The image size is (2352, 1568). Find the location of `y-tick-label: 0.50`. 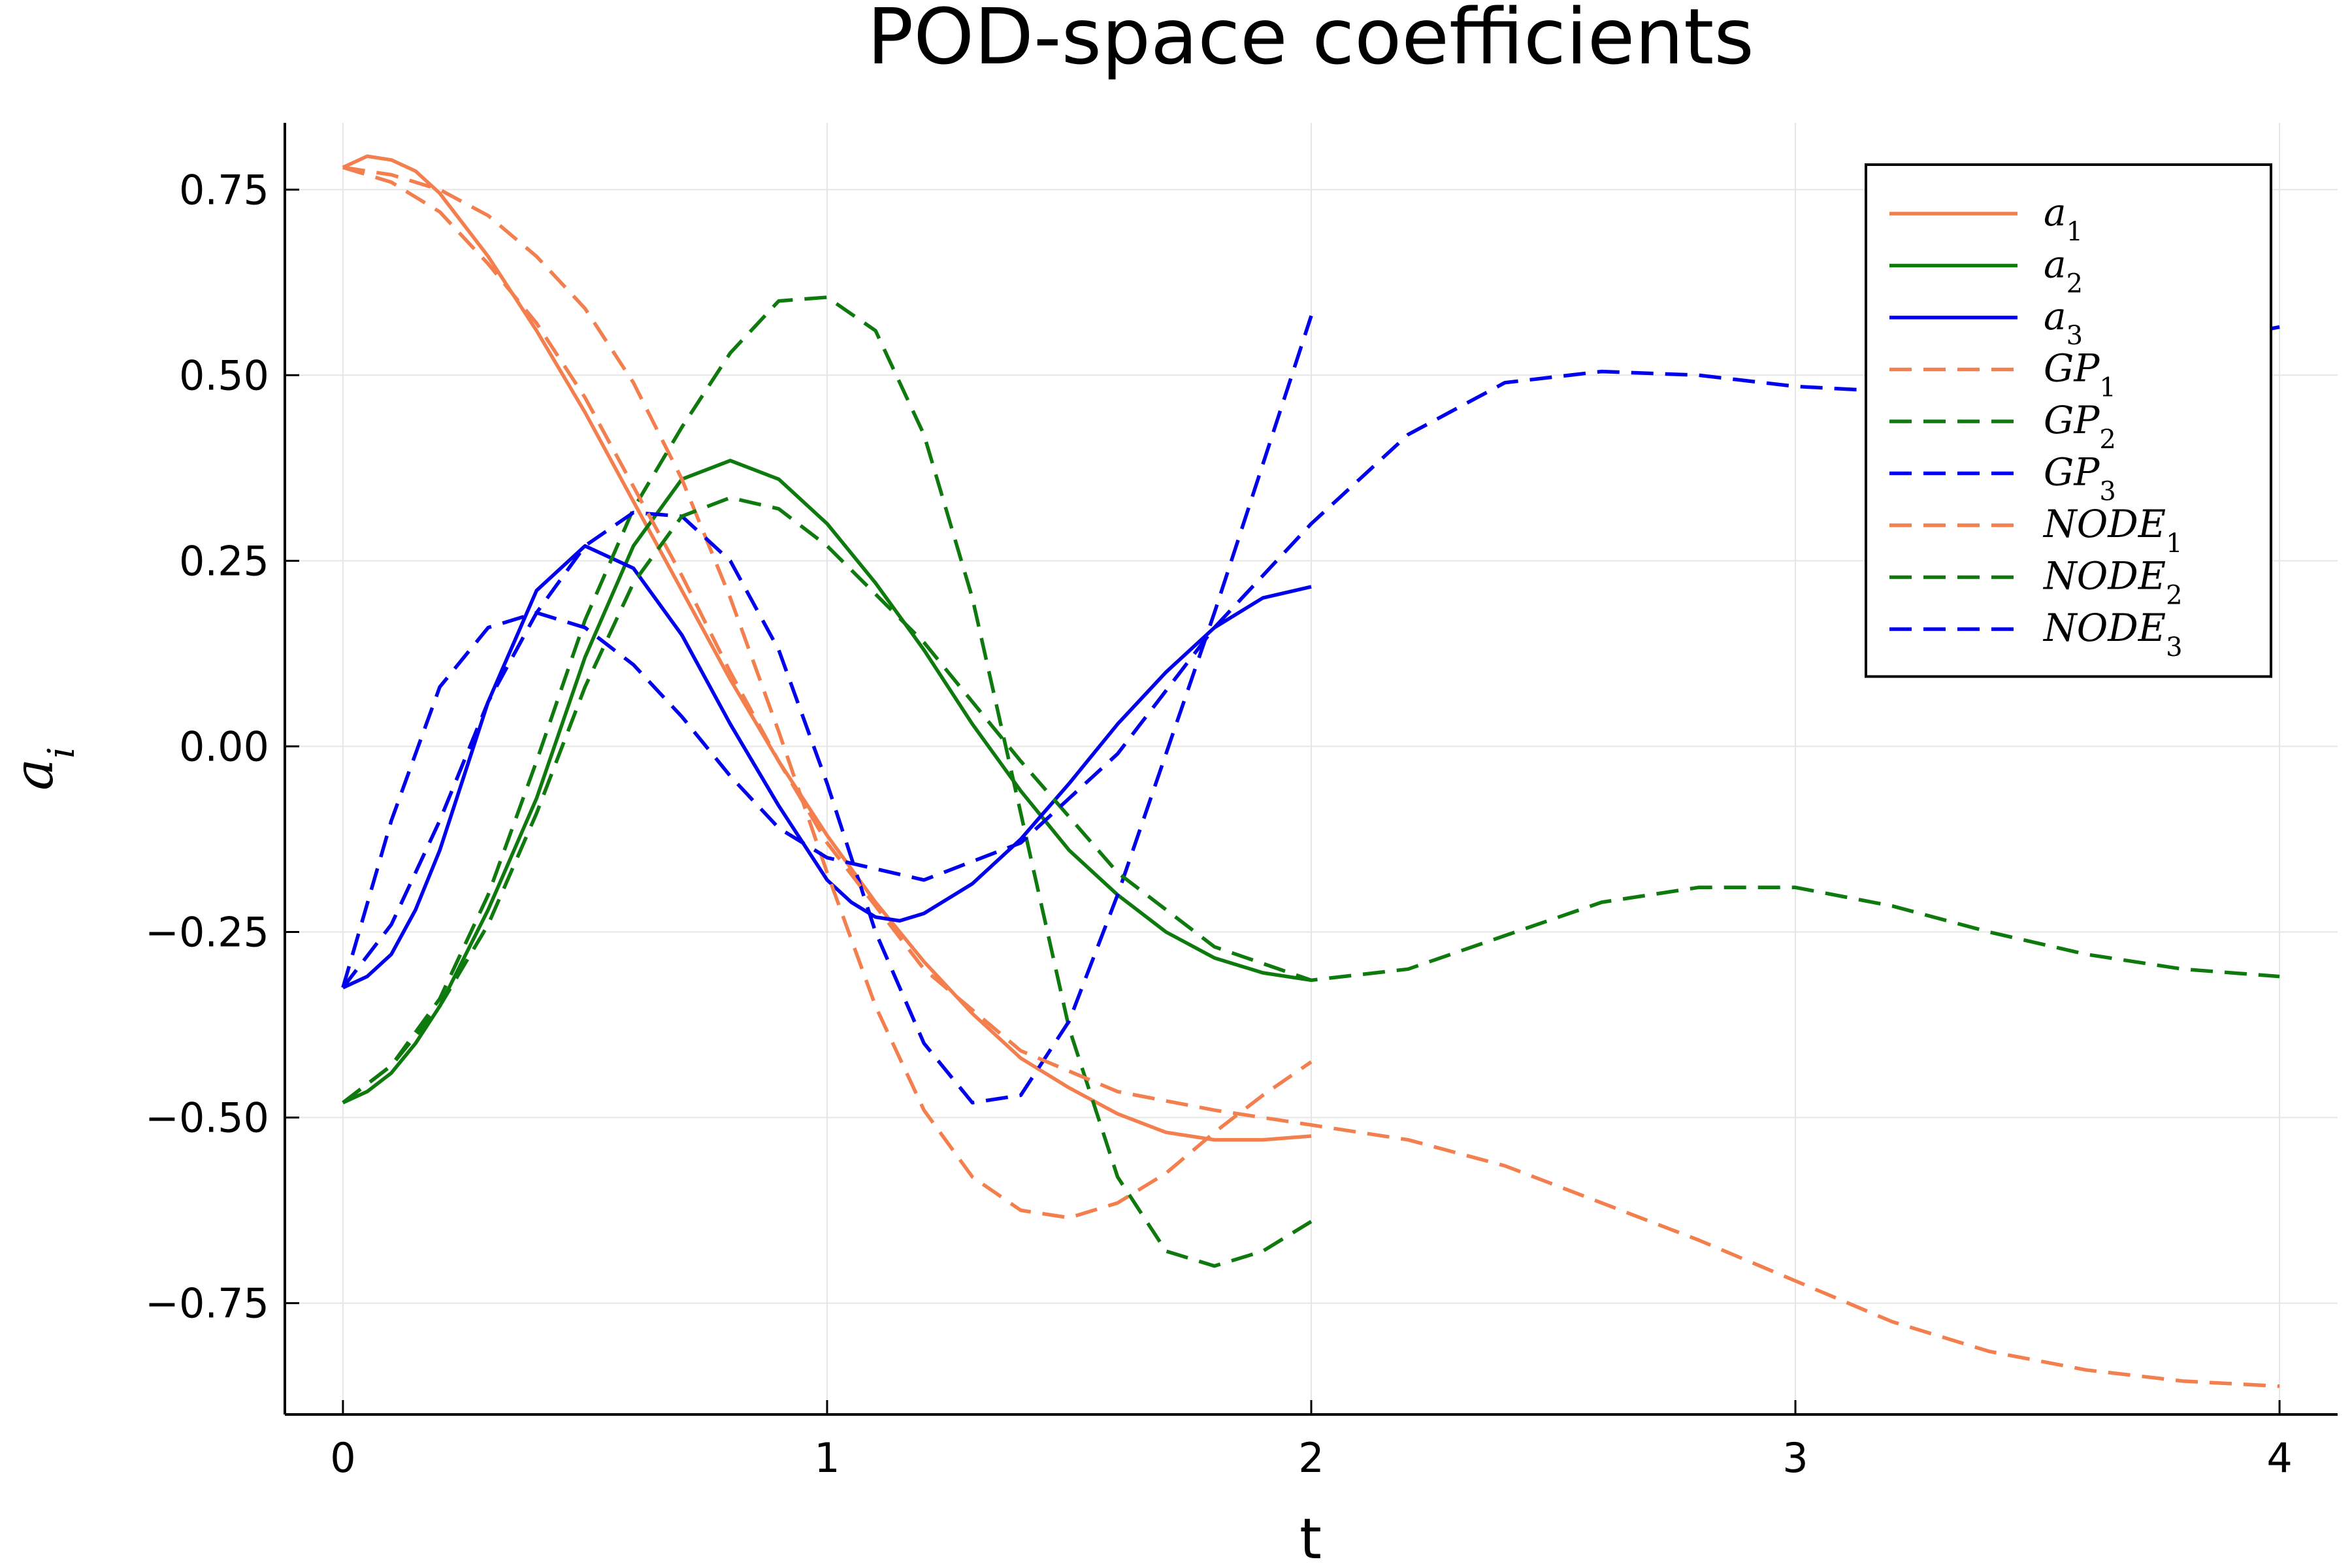

y-tick-label: 0.50 is located at coordinates (224, 375).